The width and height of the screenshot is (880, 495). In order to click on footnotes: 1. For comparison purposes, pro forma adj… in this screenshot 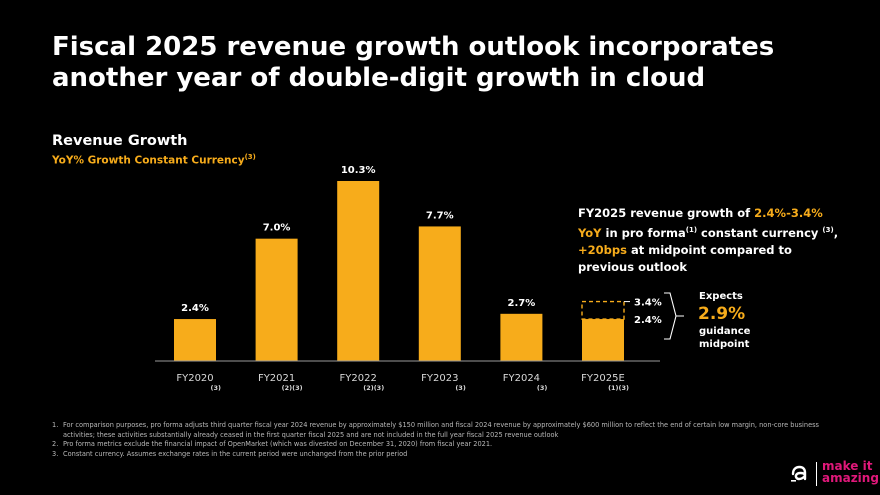, I will do `click(442, 440)`.